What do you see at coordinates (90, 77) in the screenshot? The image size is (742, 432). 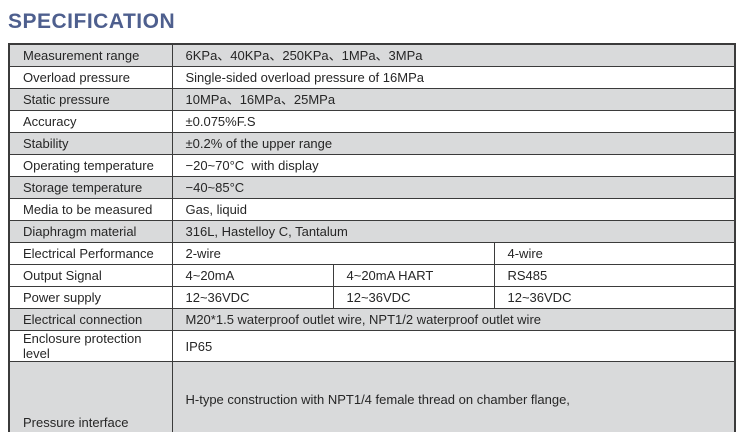 I see `row-label: Overload pressure` at bounding box center [90, 77].